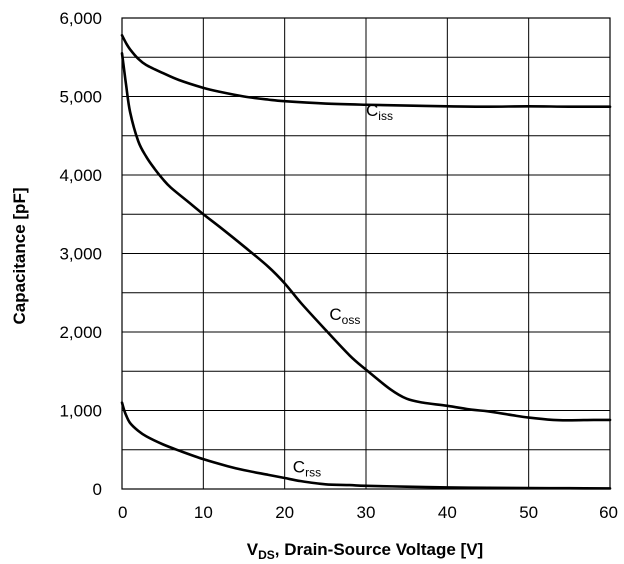 Image resolution: width=624 pixels, height=564 pixels. What do you see at coordinates (343, 290) in the screenshot?
I see `series-labels: Ciss Coss Crss` at bounding box center [343, 290].